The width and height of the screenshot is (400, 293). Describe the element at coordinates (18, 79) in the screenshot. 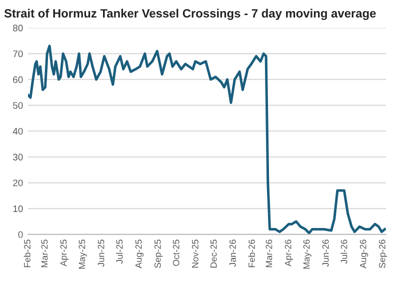

I see `y-tick-label: 60` at that location.